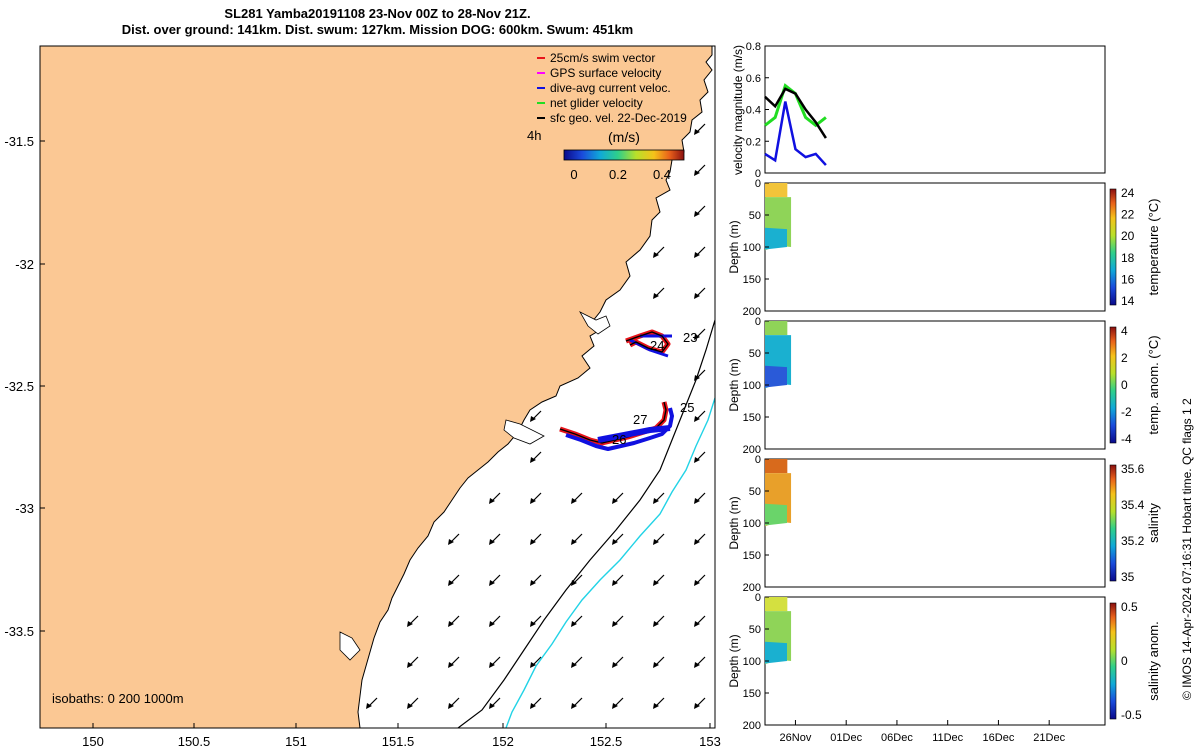 The height and width of the screenshot is (750, 1200). What do you see at coordinates (657, 345) in the screenshot?
I see `day-label-24: 24` at bounding box center [657, 345].